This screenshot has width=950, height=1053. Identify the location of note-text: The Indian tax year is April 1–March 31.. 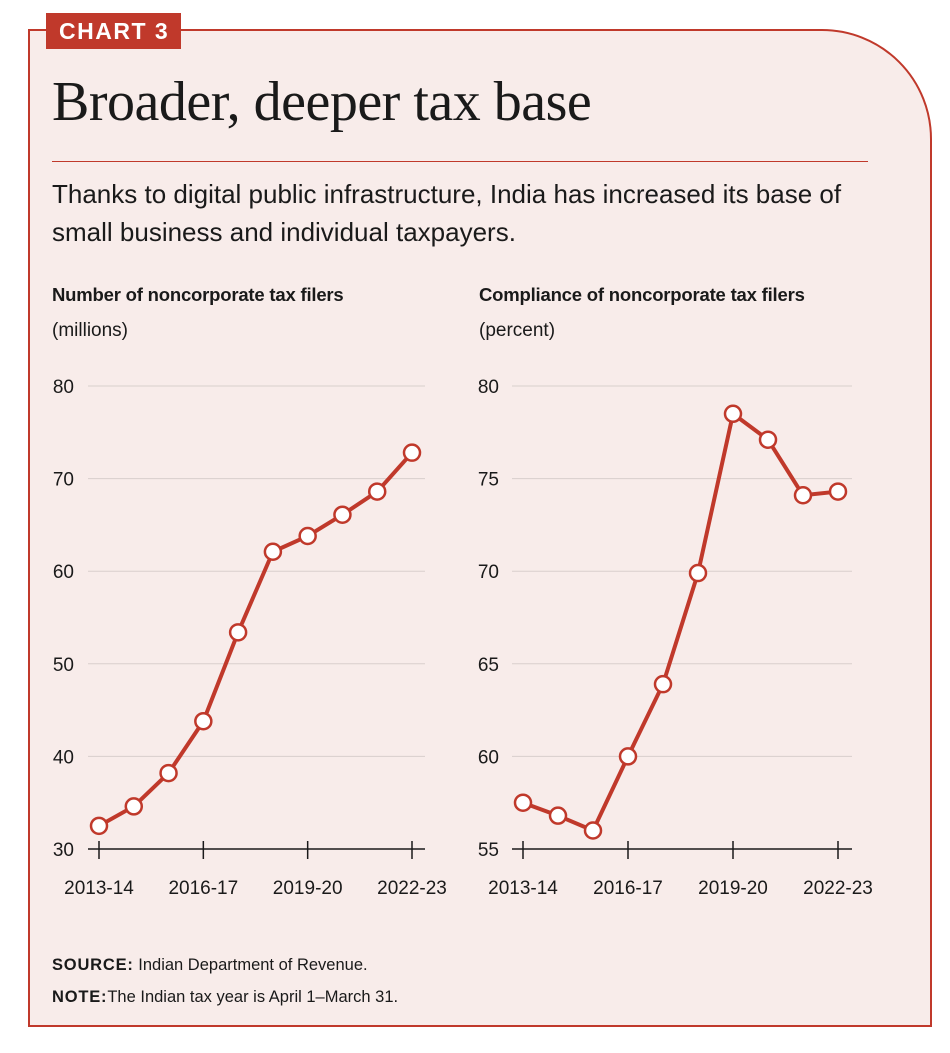
(253, 997).